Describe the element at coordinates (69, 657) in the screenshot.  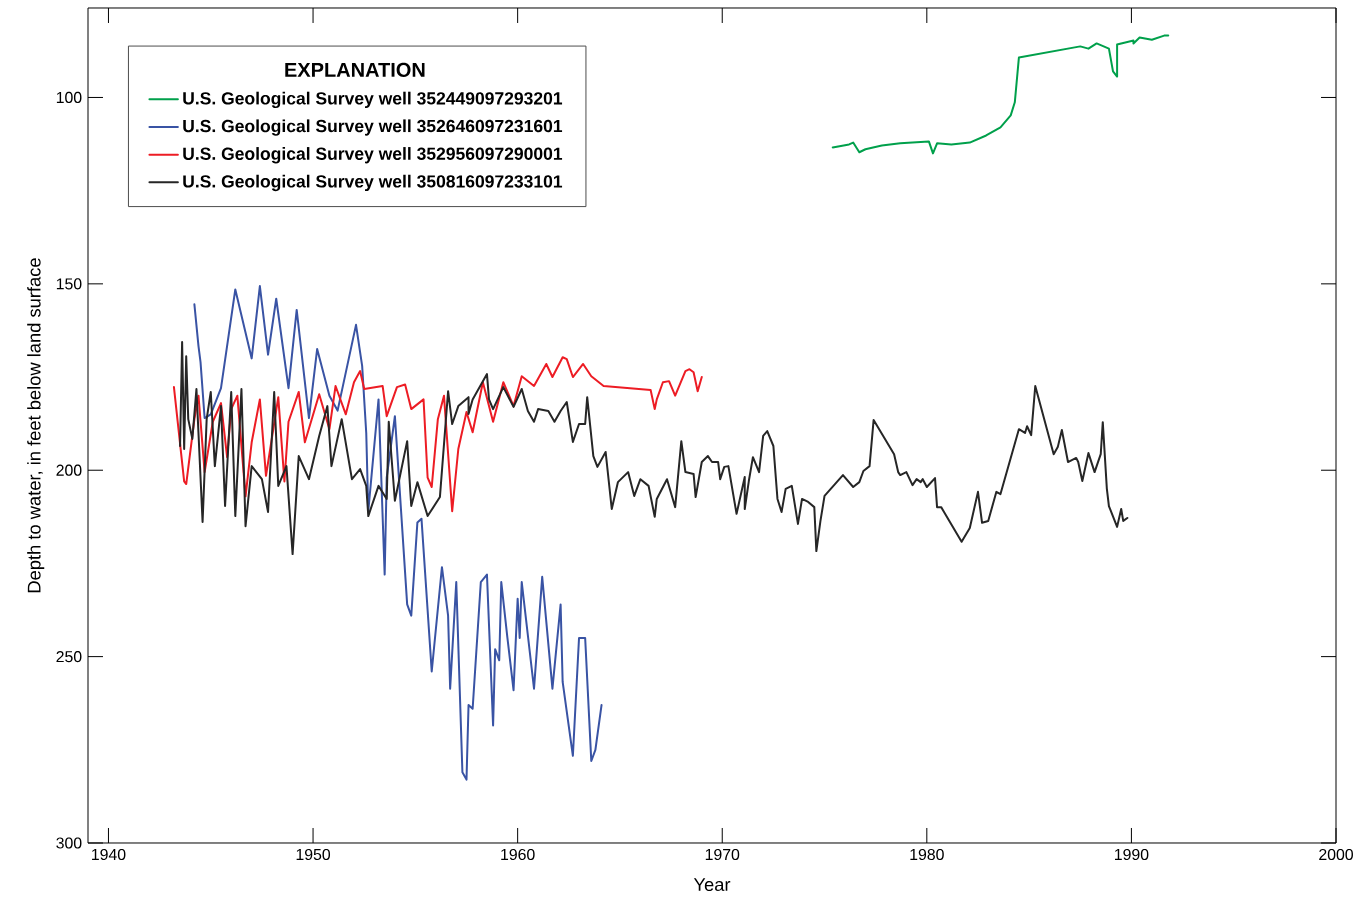
I see `y-tick-label: 250` at that location.